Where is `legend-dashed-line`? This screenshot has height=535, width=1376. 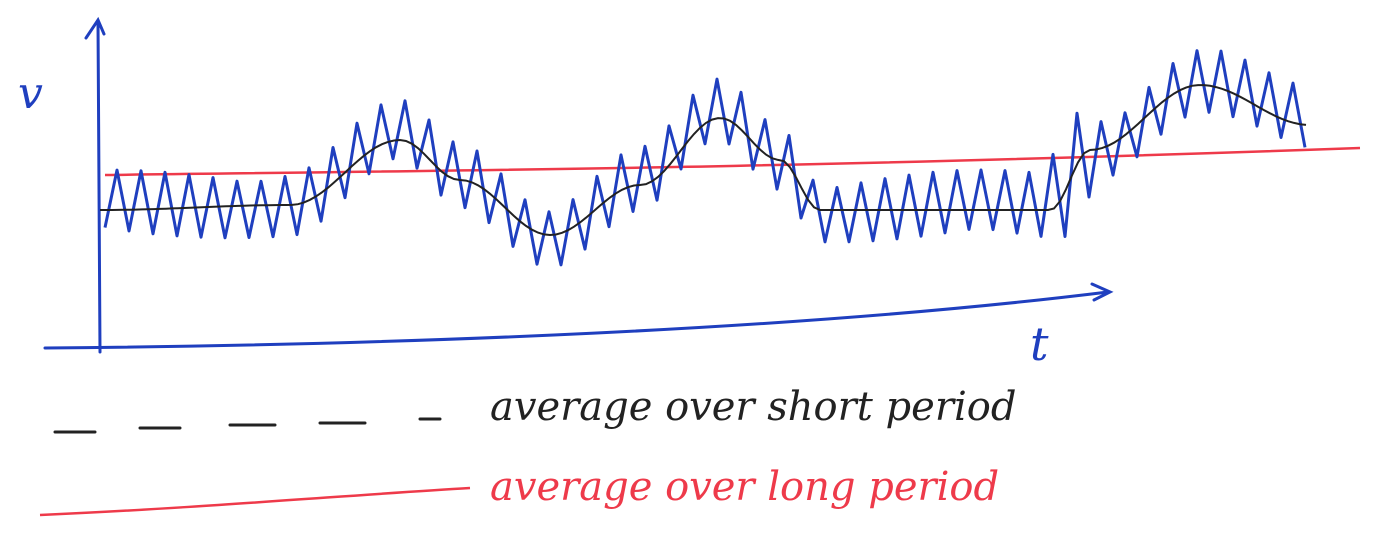 legend-dashed-line is located at coordinates (247, 425).